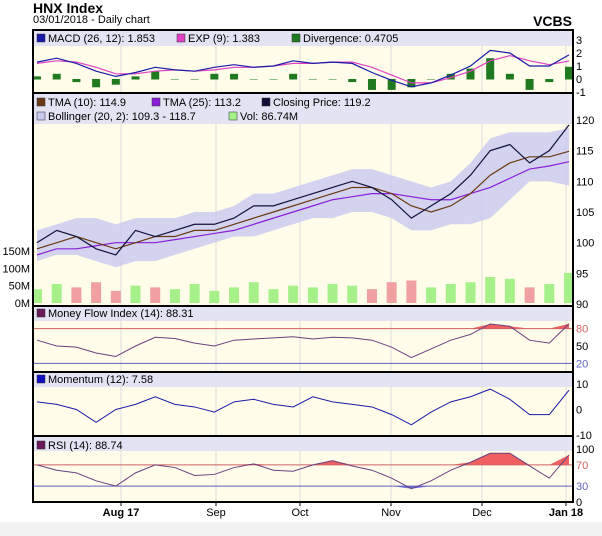  I want to click on x-tick-label: Aug 17, so click(121, 513).